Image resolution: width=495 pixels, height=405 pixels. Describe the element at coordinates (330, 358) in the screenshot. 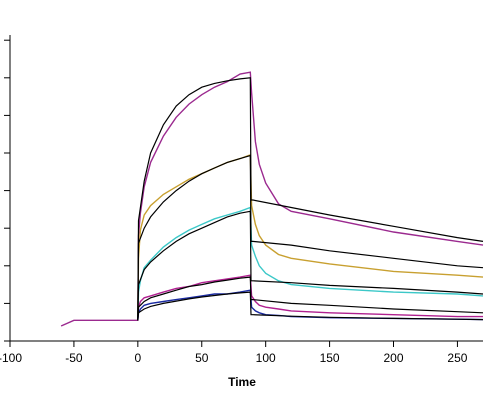

I see `x-tick-label: 150` at that location.